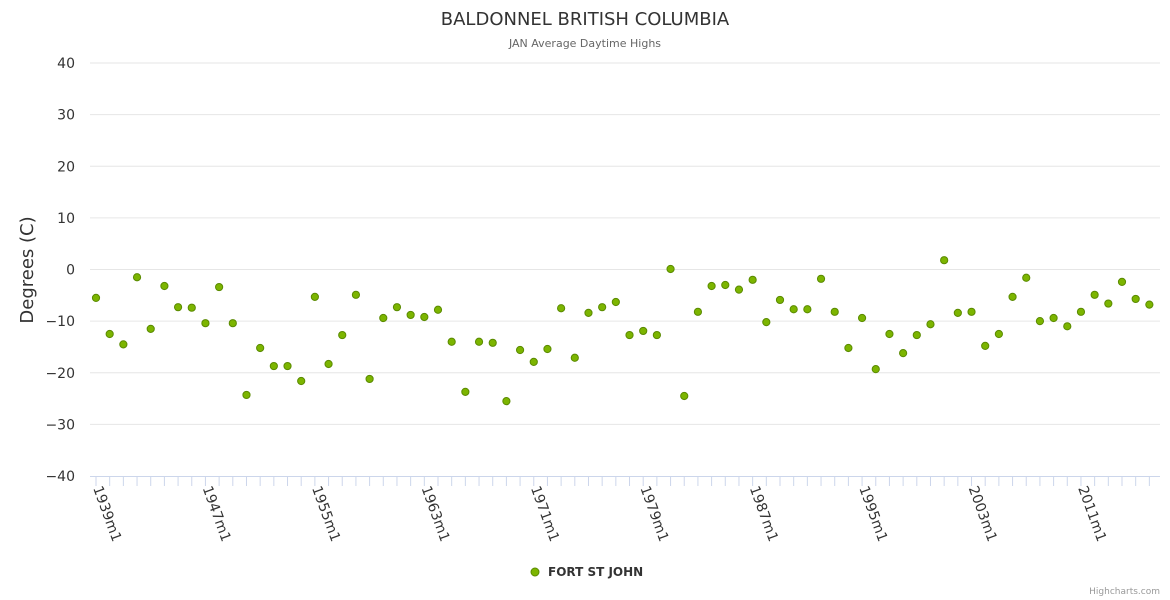 The width and height of the screenshot is (1170, 600). I want to click on chart-subtitle: JAN Average Daytime Highs, so click(584, 43).